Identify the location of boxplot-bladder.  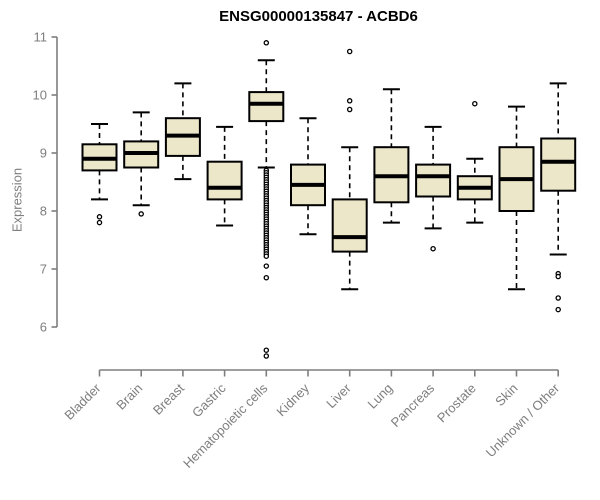
(99, 174).